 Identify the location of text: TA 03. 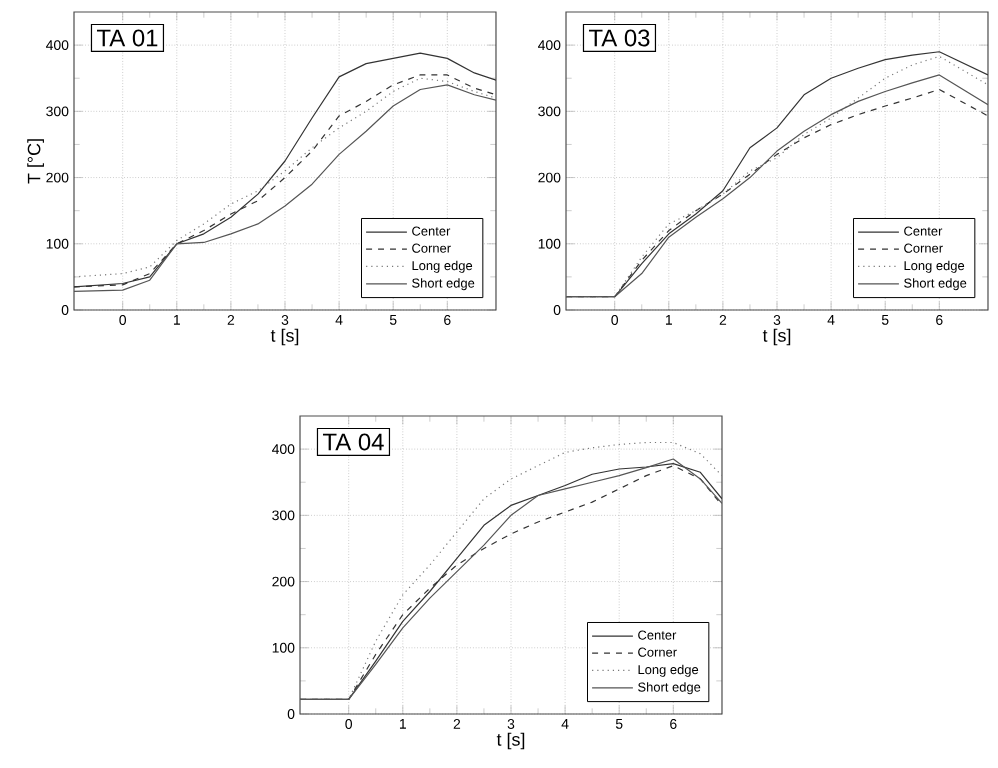
(619, 38).